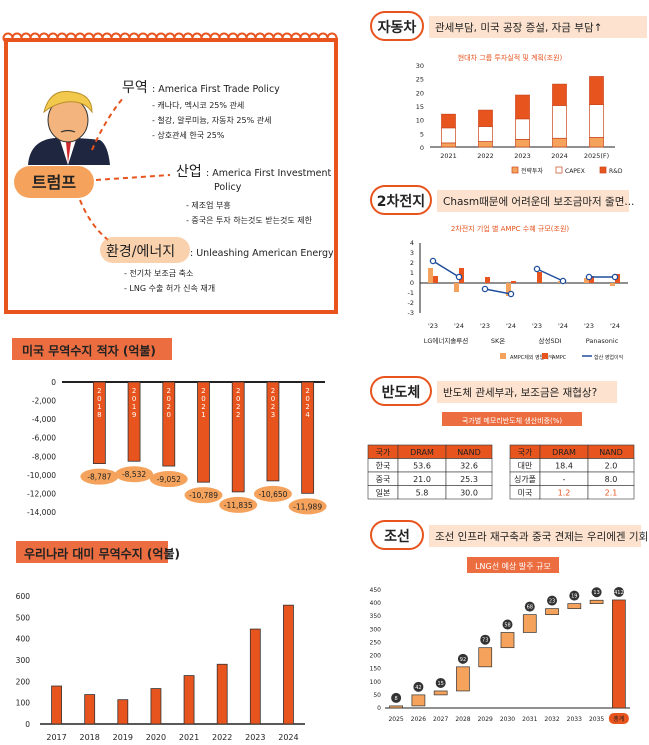 Image resolution: width=649 pixels, height=745 pixels. What do you see at coordinates (249, 220) in the screenshot?
I see `policy-bullet: - 중국은 투자 하는것도 받는것도 제한` at bounding box center [249, 220].